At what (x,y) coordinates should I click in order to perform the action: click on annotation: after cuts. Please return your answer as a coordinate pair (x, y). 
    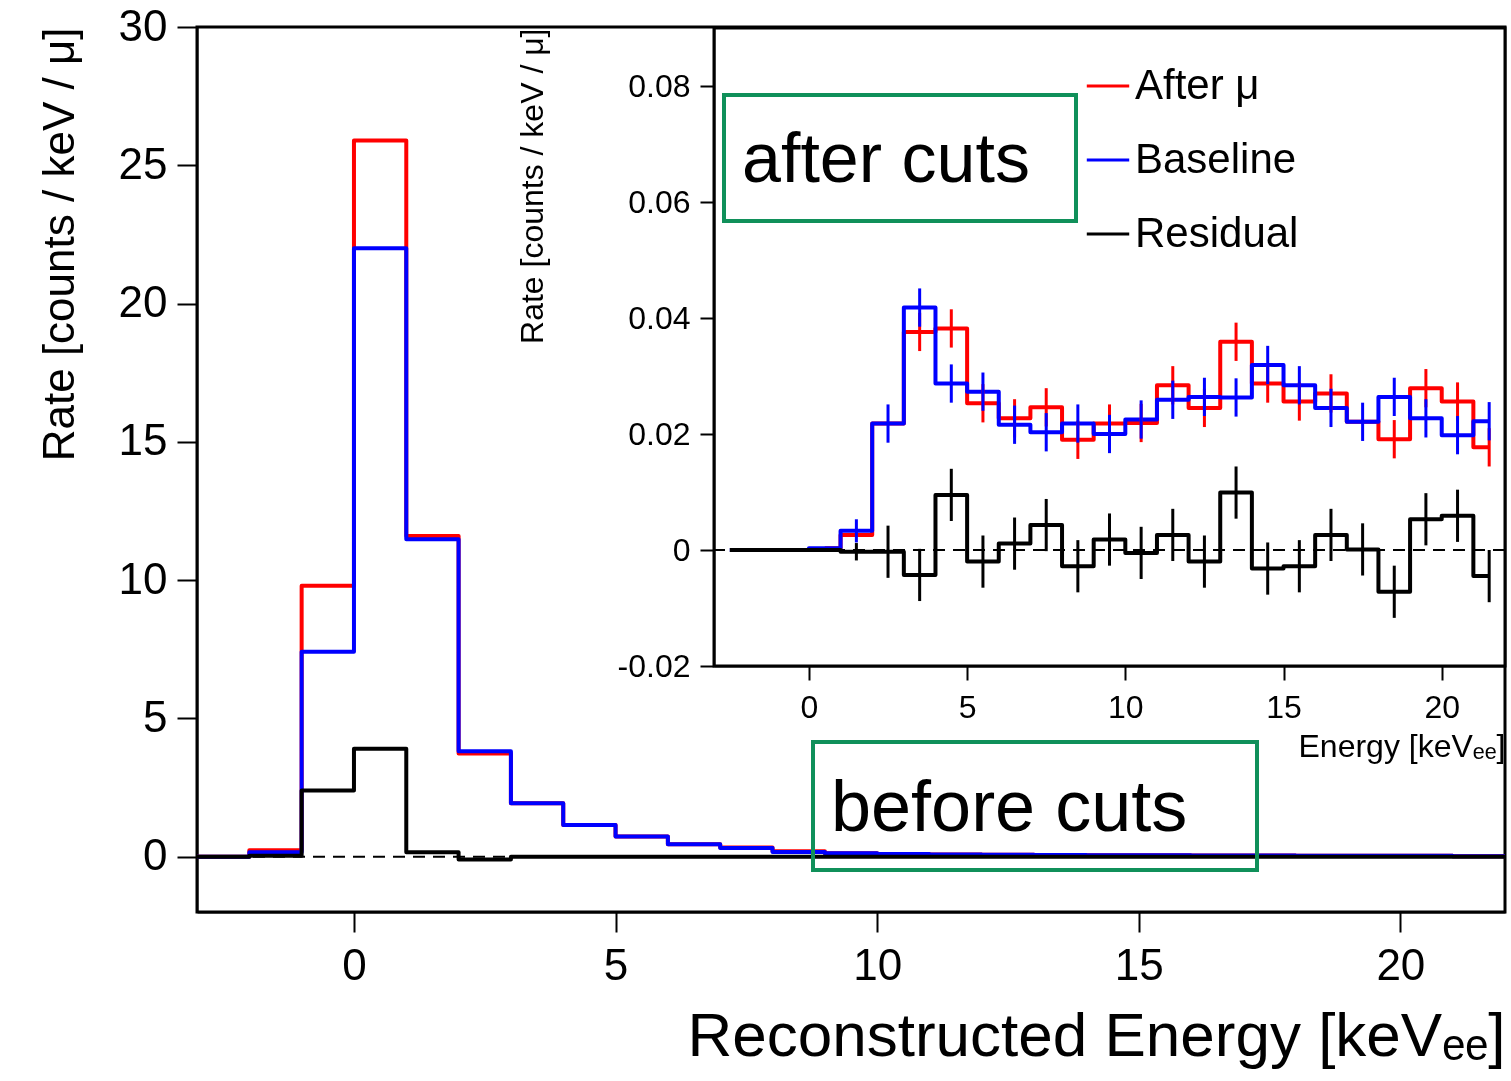
    Looking at the image, I should click on (886, 158).